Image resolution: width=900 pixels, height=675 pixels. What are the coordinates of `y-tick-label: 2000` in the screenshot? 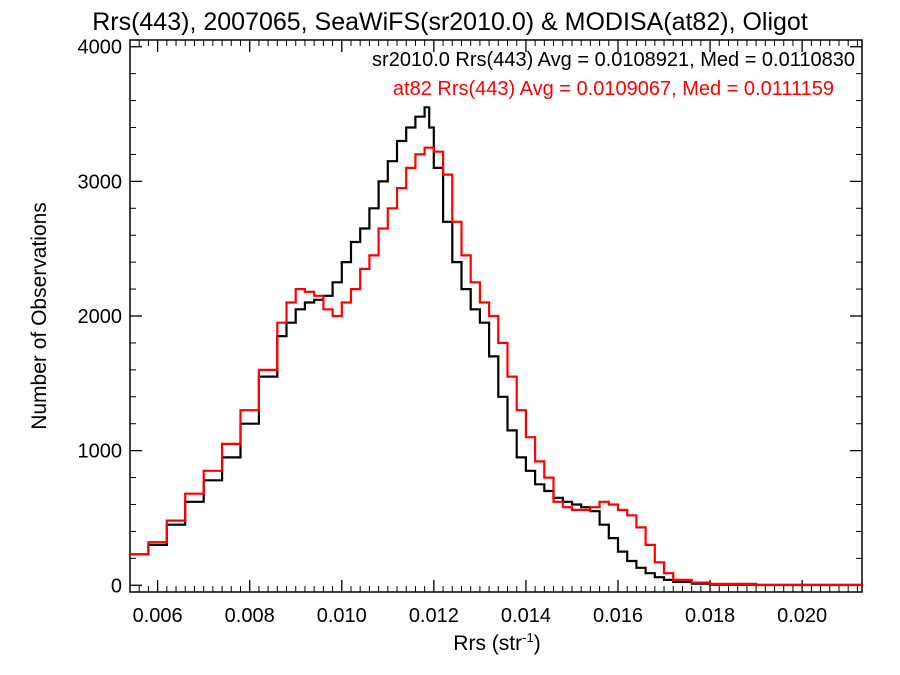 It's located at (100, 317).